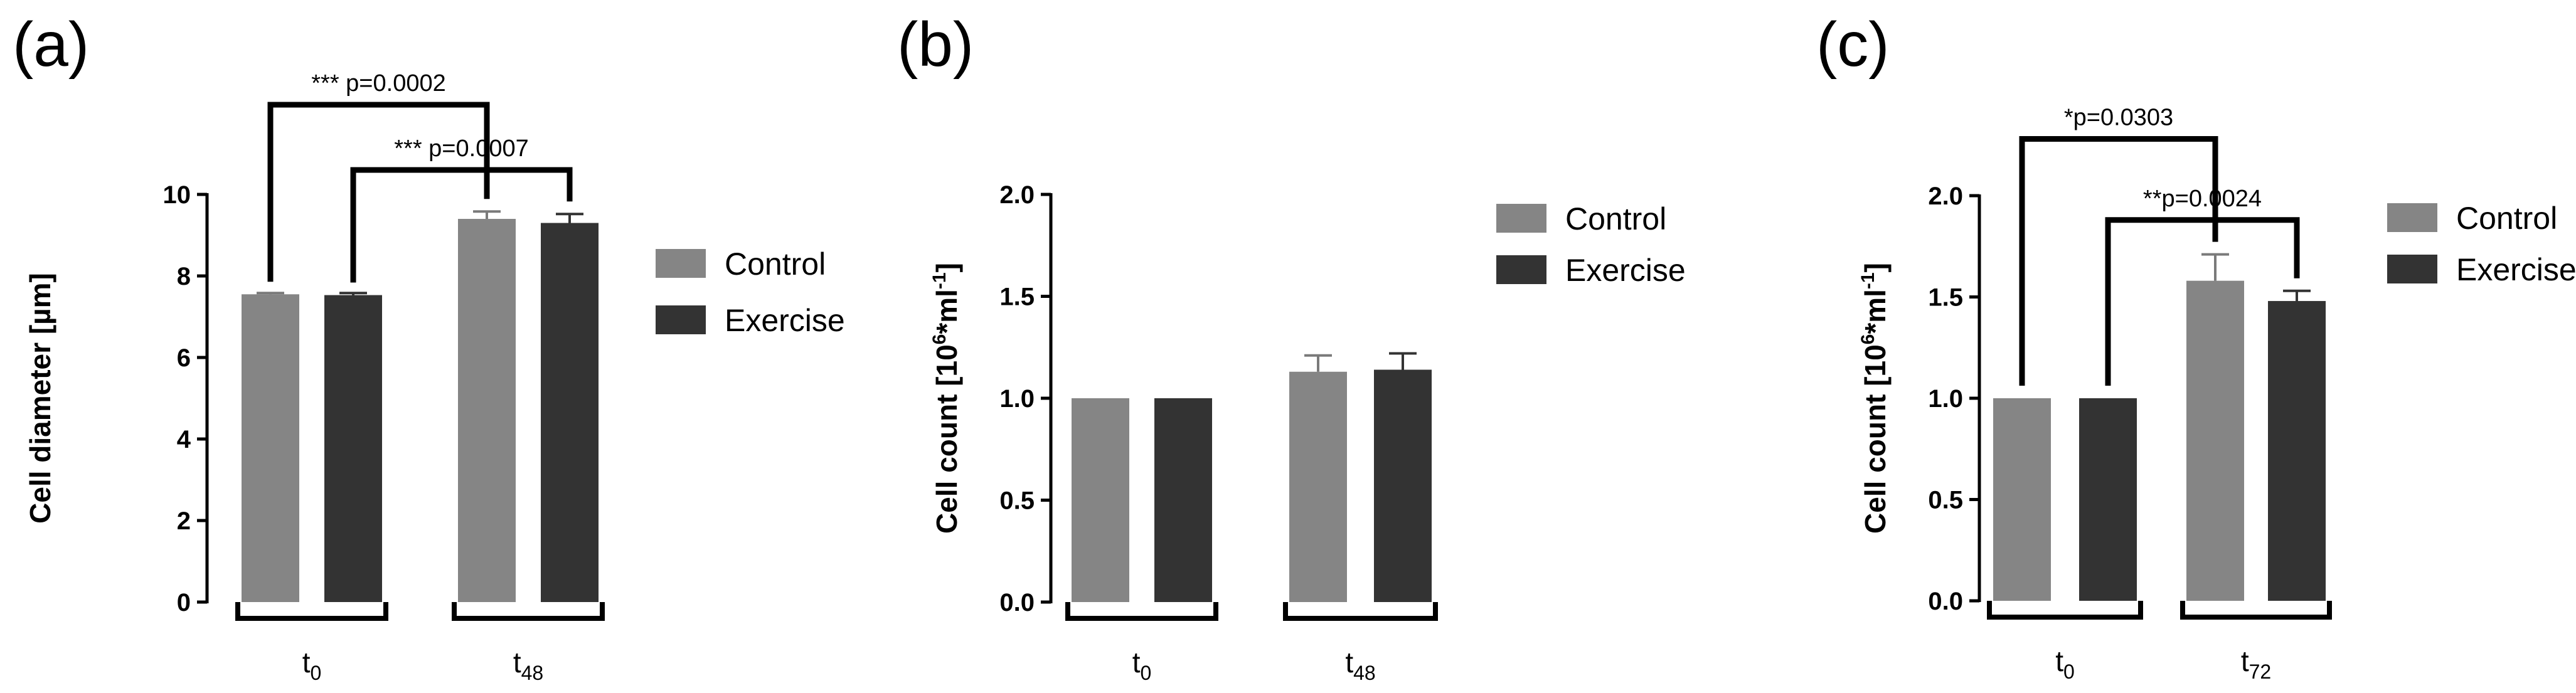  I want to click on y-tick-label: 8, so click(184, 276).